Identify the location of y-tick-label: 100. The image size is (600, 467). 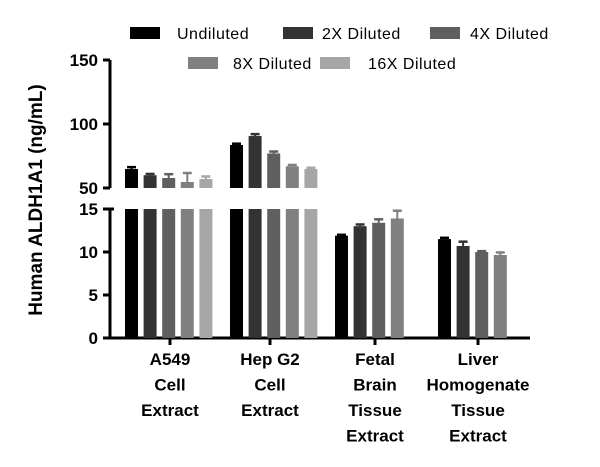
(84, 124).